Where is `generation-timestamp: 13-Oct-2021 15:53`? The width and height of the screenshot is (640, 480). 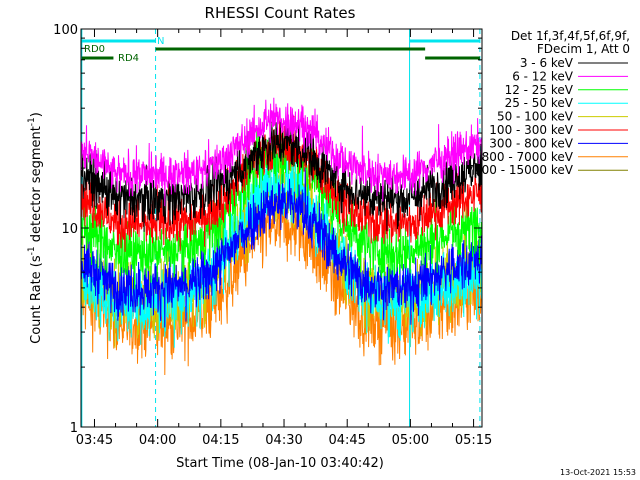 generation-timestamp: 13-Oct-2021 15:53 is located at coordinates (598, 472).